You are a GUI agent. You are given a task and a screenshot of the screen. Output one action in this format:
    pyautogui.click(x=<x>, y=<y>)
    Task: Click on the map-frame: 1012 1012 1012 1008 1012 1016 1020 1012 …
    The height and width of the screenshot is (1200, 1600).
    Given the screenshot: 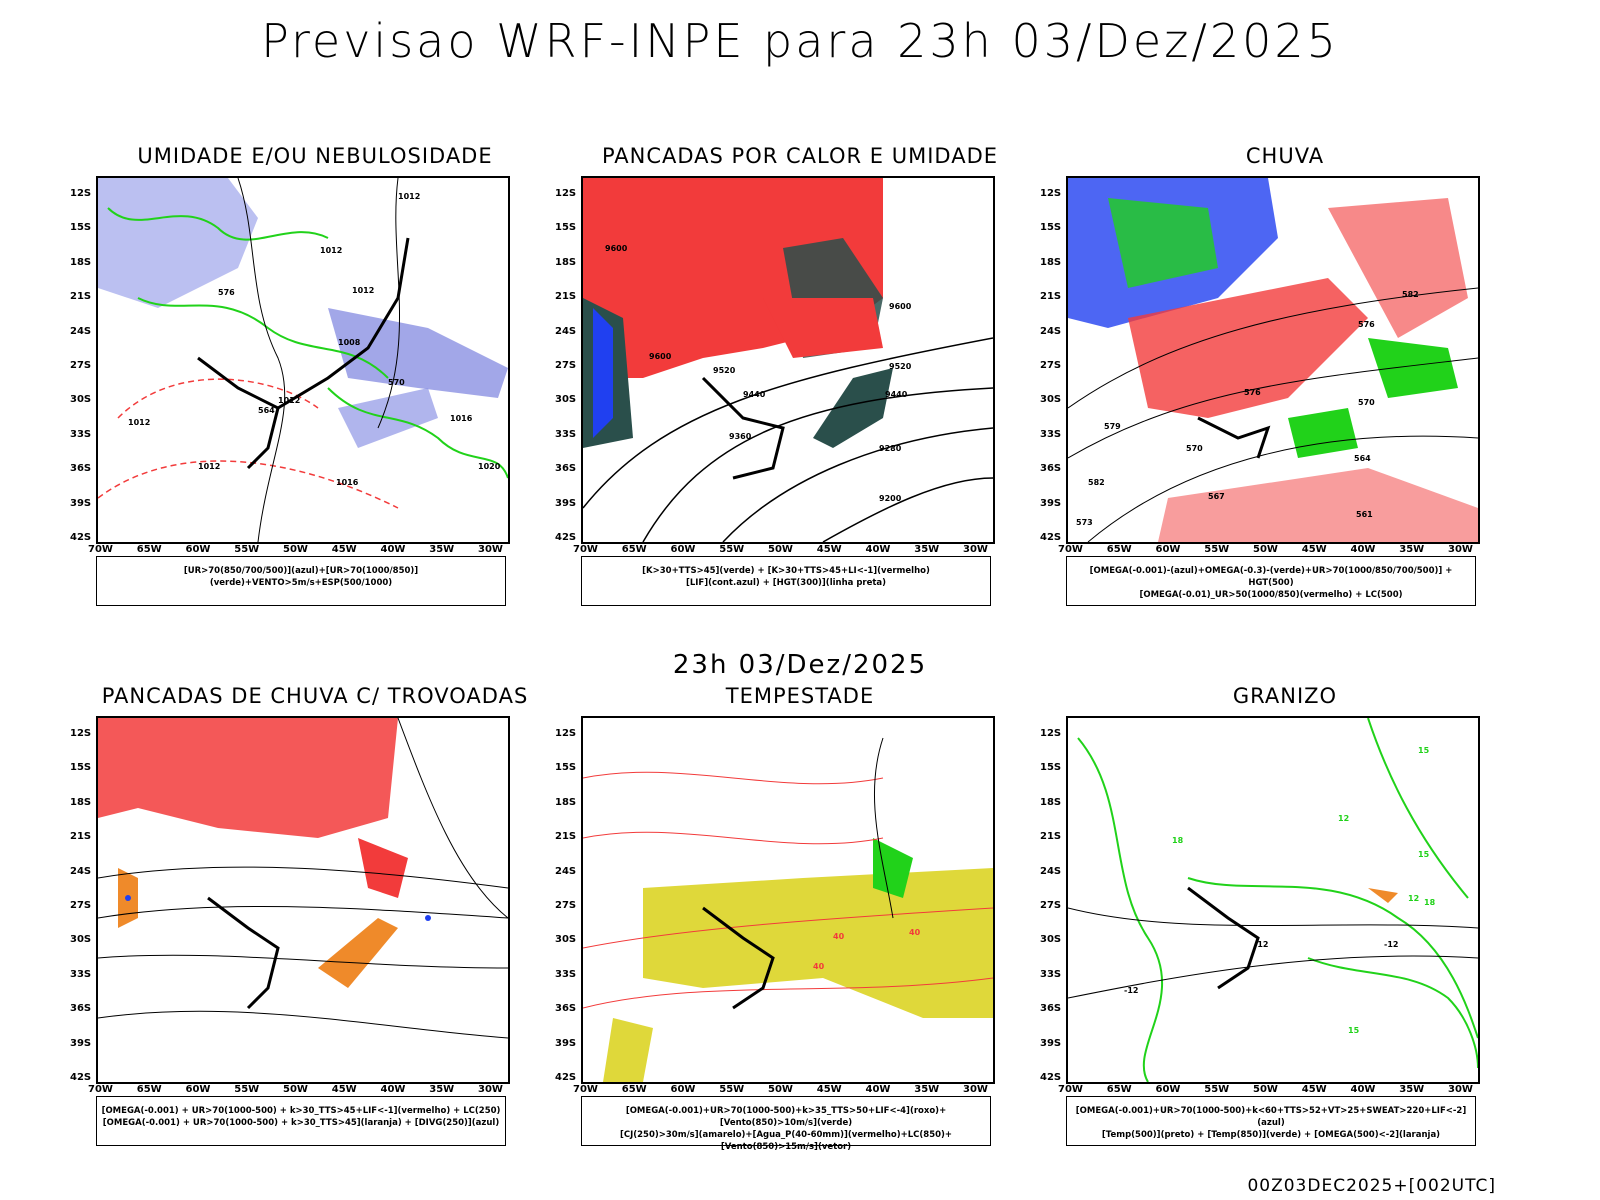 What is the action you would take?
    pyautogui.click(x=303, y=360)
    